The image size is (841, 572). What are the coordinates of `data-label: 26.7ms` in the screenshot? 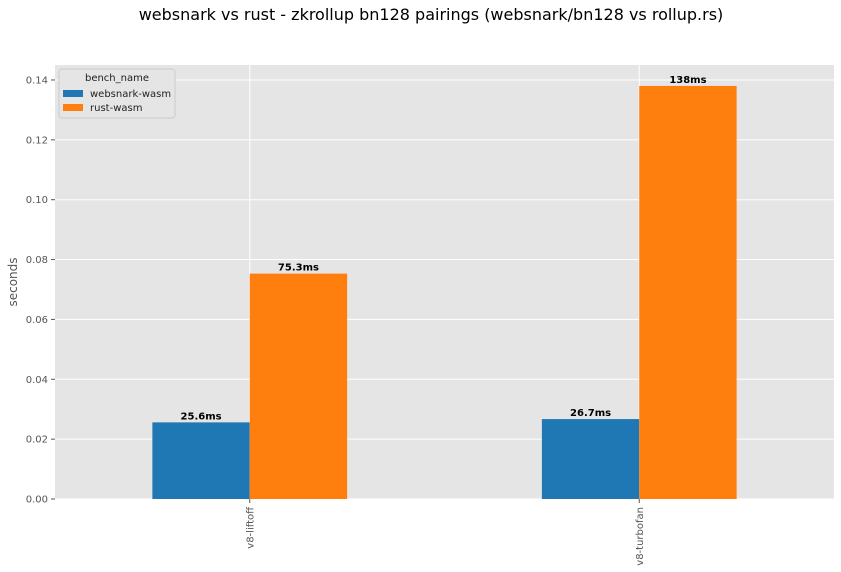 It's located at (590, 413).